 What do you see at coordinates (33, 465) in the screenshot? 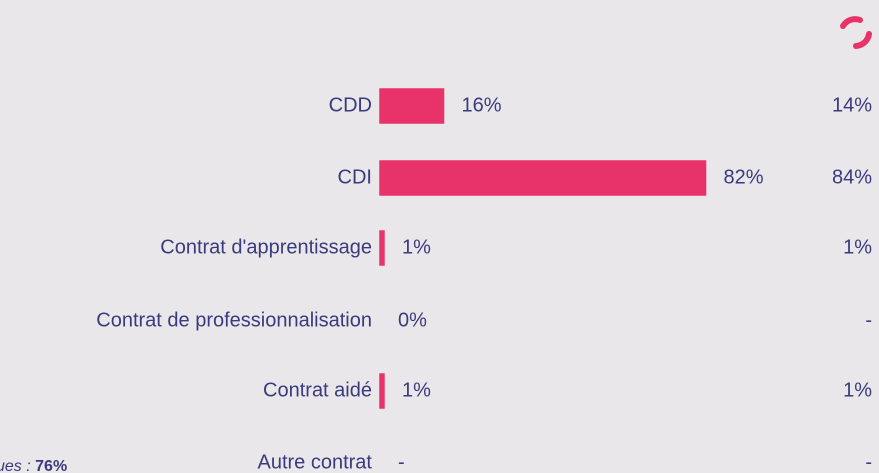
I see `footnote: ues : 76%` at bounding box center [33, 465].